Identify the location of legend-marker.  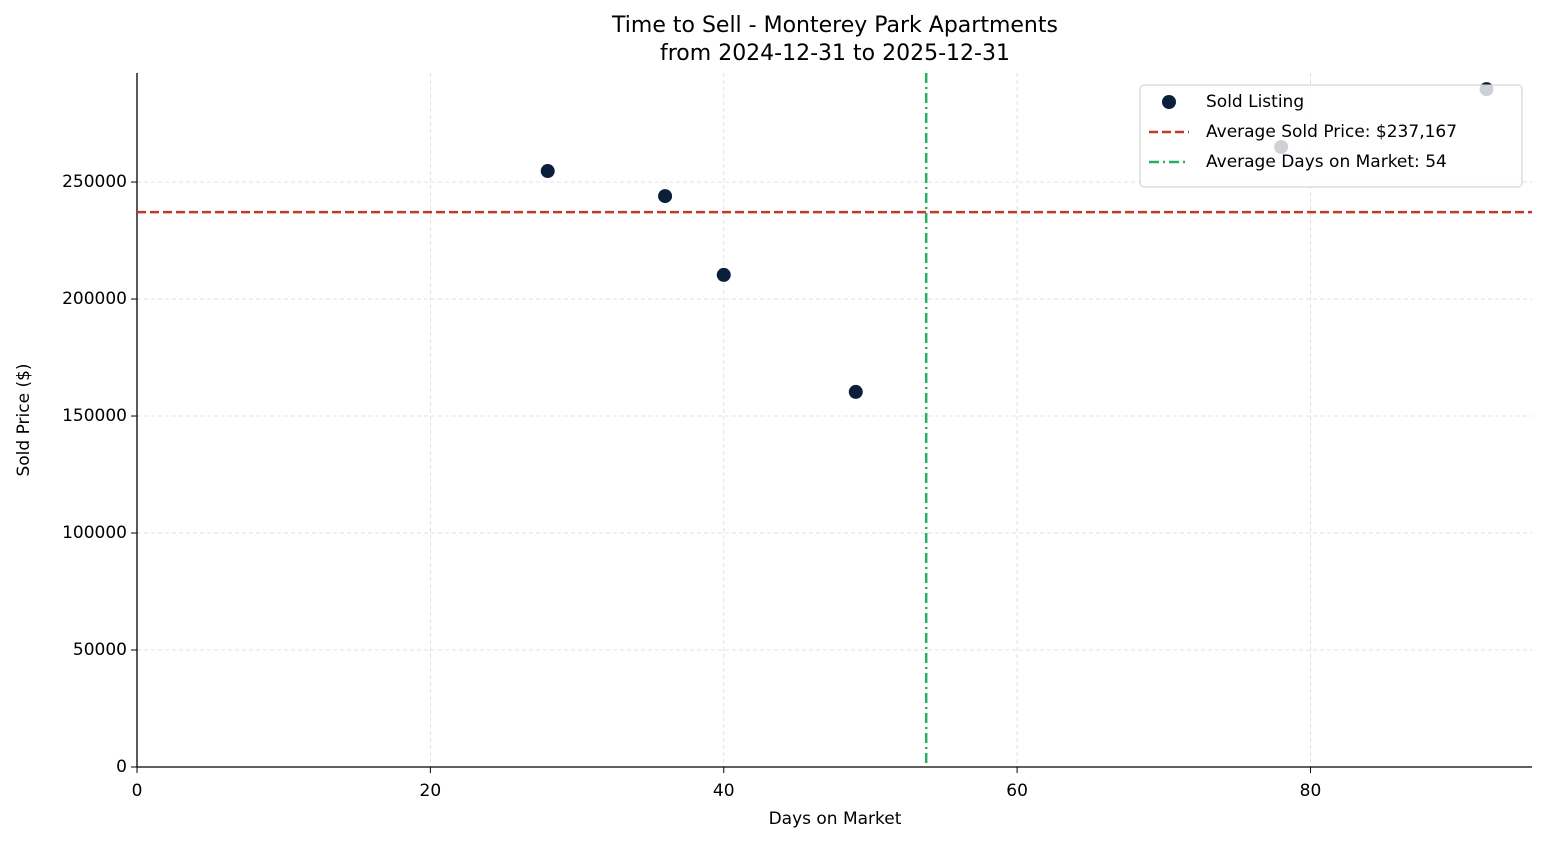
(1169, 102).